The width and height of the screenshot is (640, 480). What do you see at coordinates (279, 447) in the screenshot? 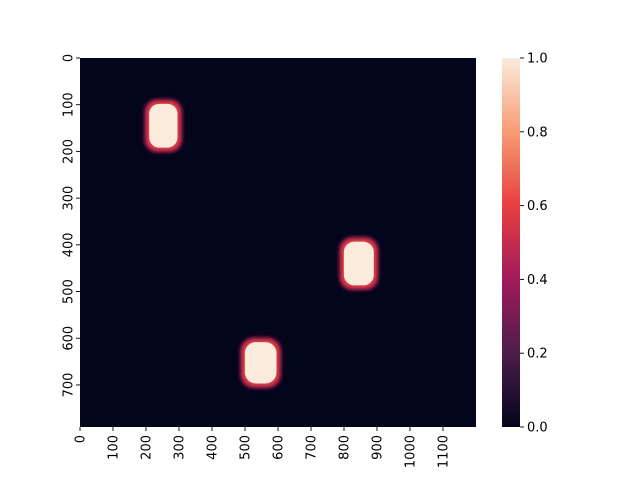
I see `x-tick-label: 600` at bounding box center [279, 447].